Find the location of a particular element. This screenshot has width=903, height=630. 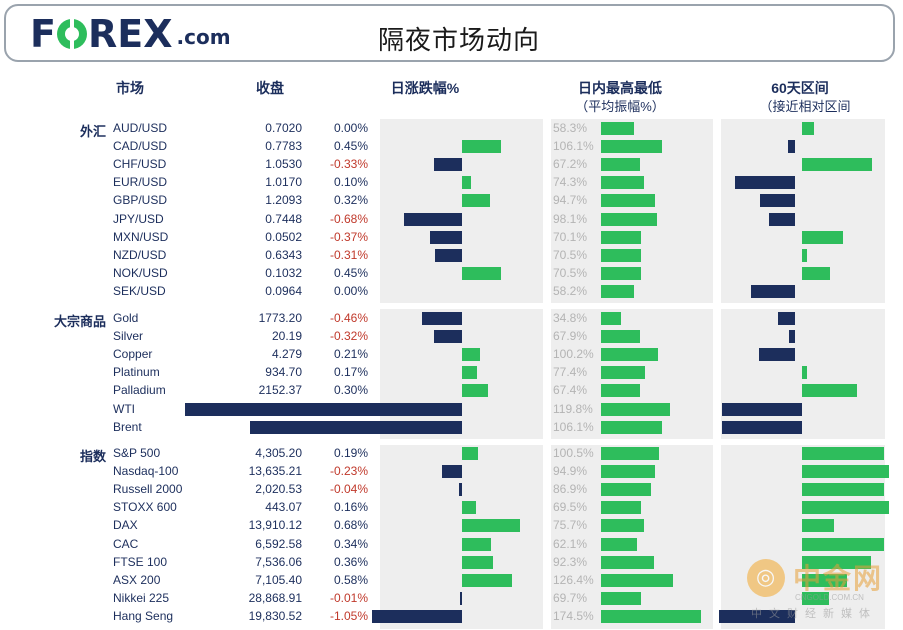

row-change: -0.23% is located at coordinates (348, 471).